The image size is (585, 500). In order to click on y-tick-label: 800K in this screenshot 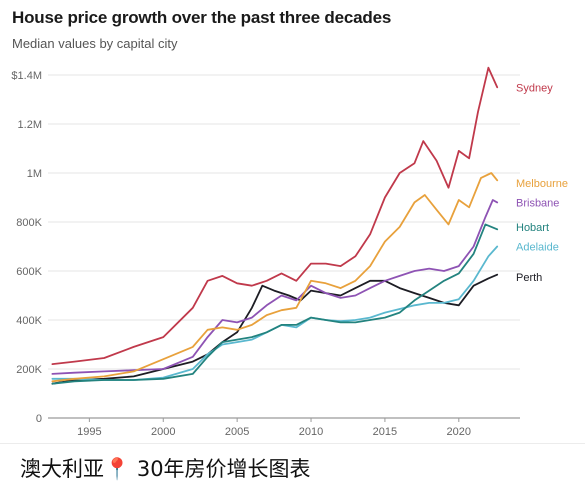, I will do `click(29, 223)`.